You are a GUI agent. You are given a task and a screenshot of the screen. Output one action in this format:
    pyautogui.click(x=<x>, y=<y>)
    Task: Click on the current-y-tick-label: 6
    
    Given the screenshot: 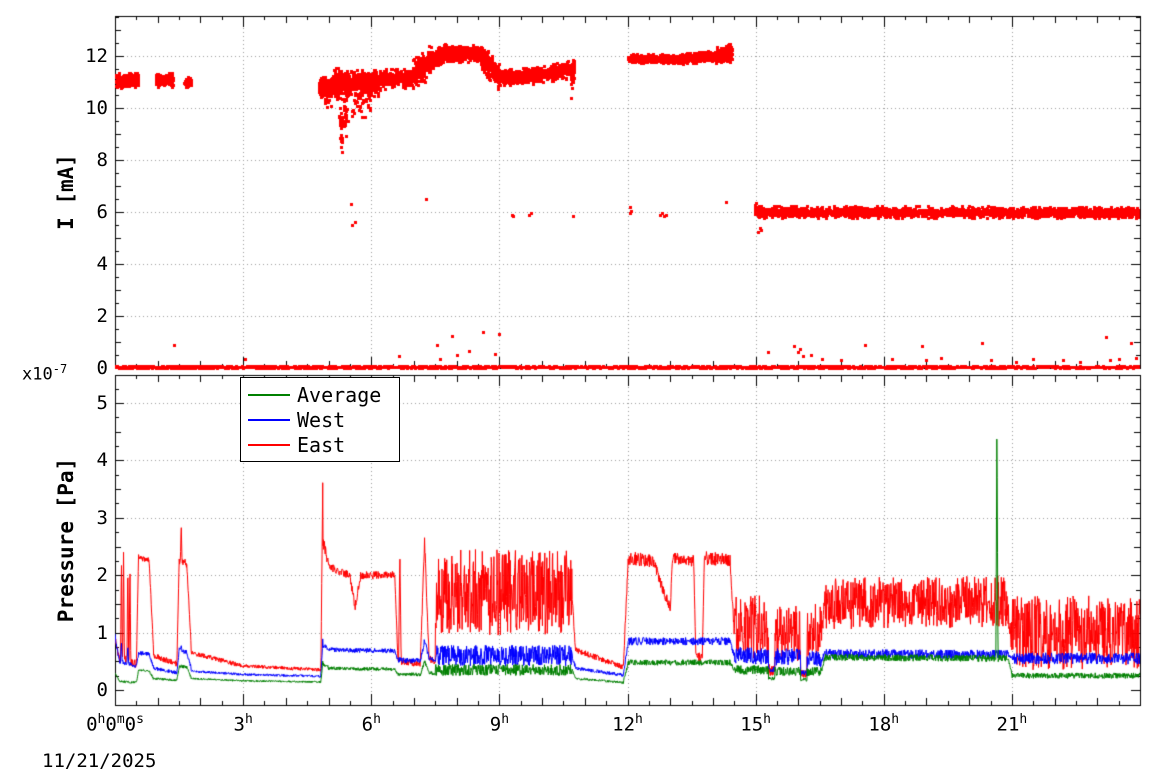 What is the action you would take?
    pyautogui.click(x=102, y=212)
    